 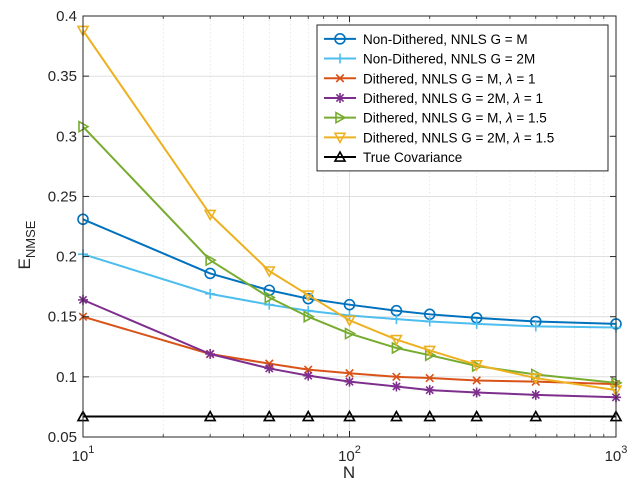 What do you see at coordinates (66, 377) in the screenshot?
I see `y-tick-label: 0.1` at bounding box center [66, 377].